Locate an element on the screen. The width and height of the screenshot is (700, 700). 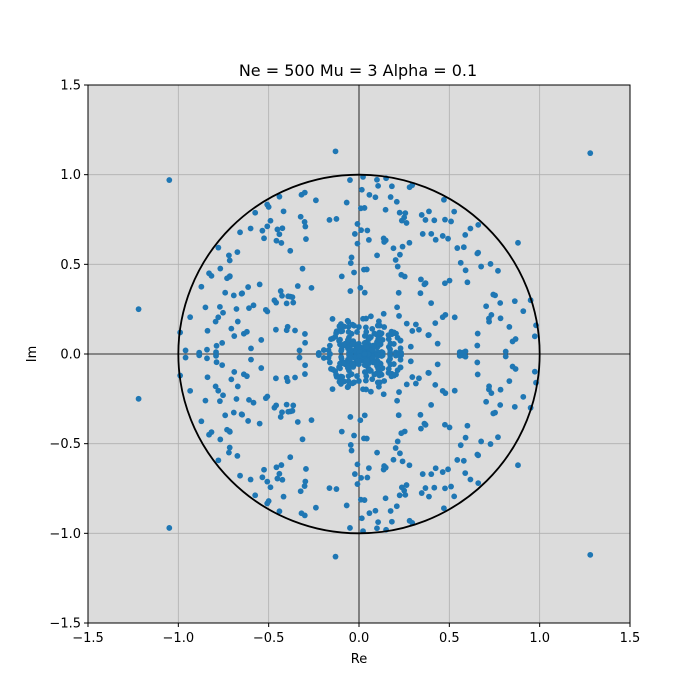
x-tick-label: 0.5 is located at coordinates (449, 638).